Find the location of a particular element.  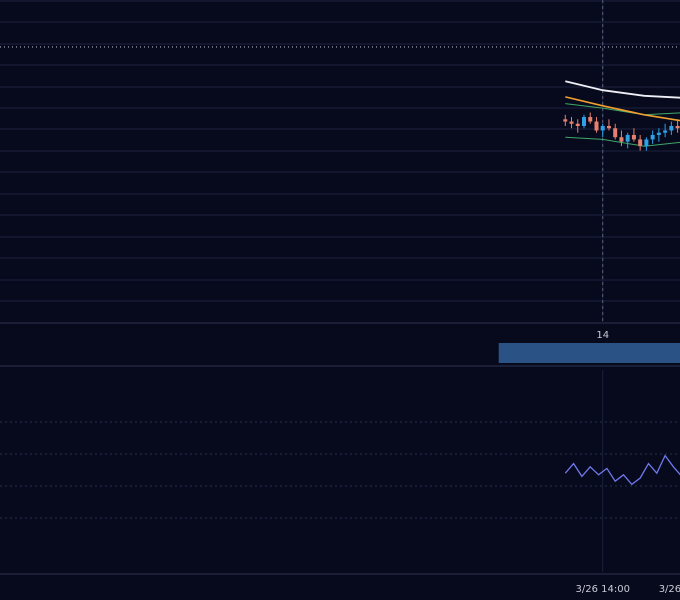

price-x-tick-label: 14 is located at coordinates (602, 335).